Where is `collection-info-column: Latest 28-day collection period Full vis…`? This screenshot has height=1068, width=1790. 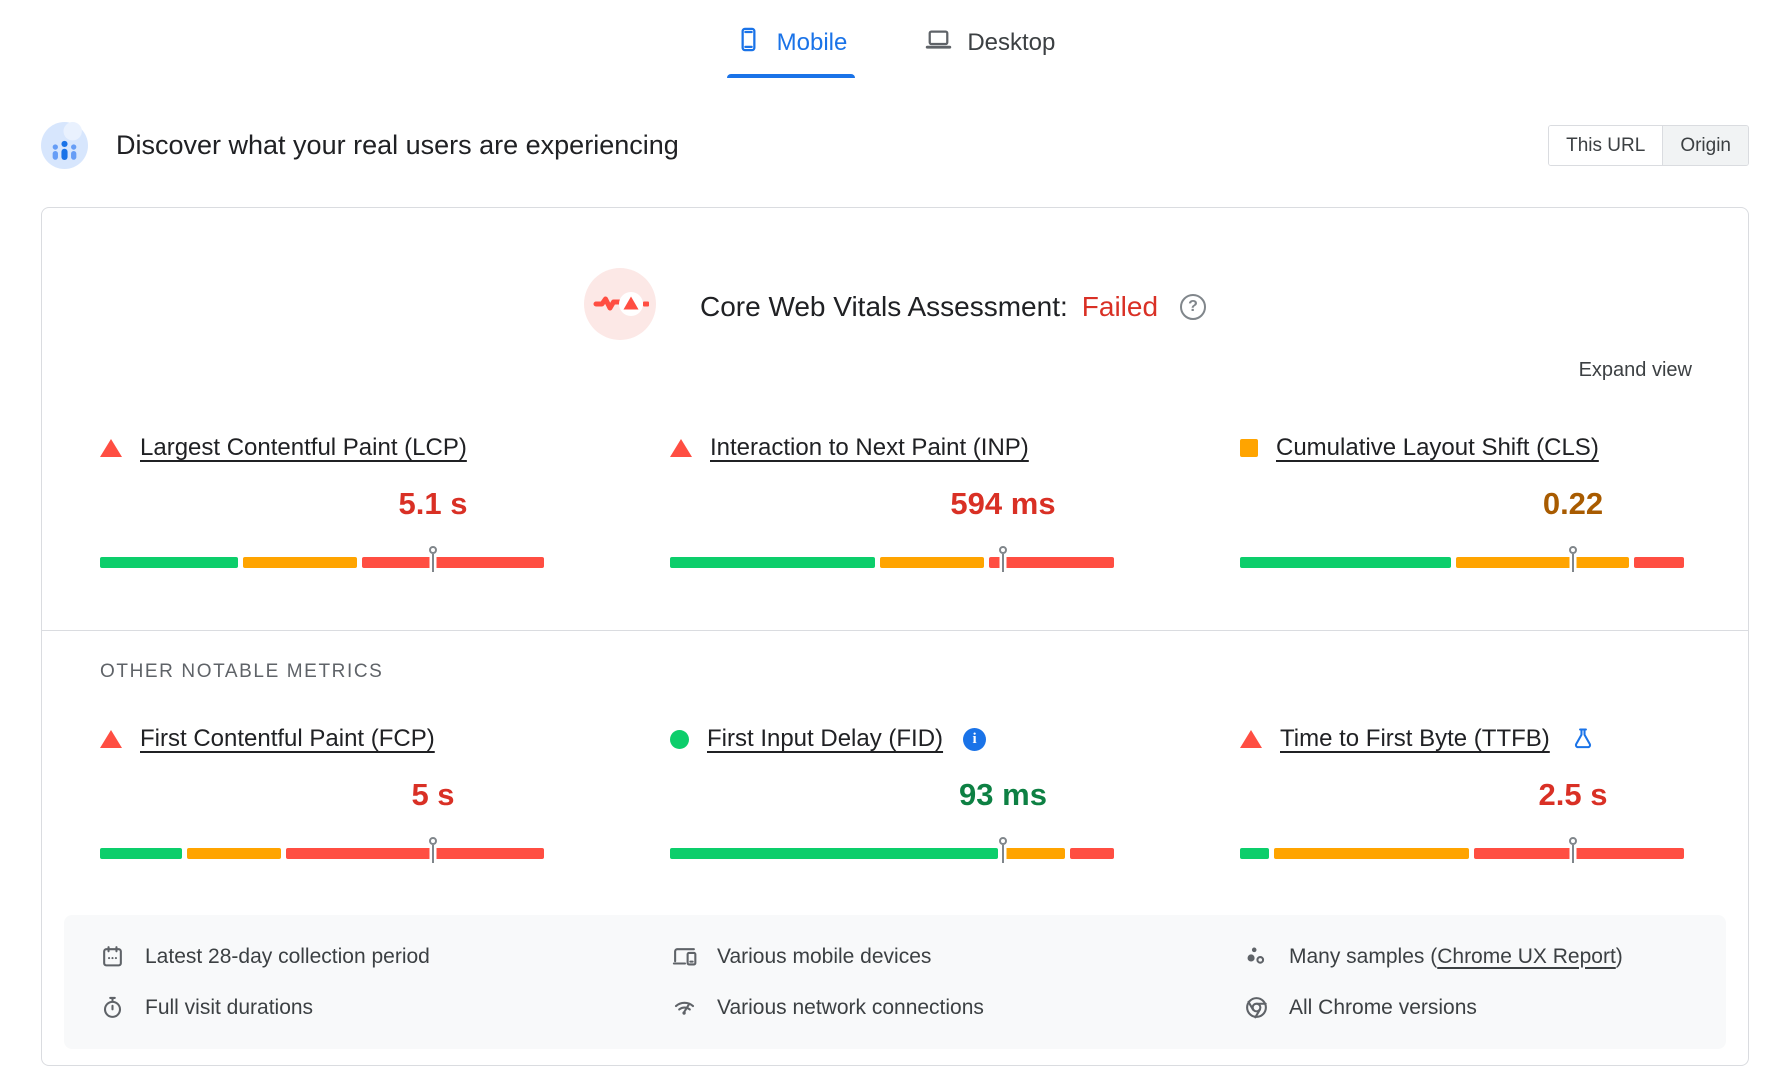
collection-info-column: Latest 28-day collection period Full vis… is located at coordinates (323, 982).